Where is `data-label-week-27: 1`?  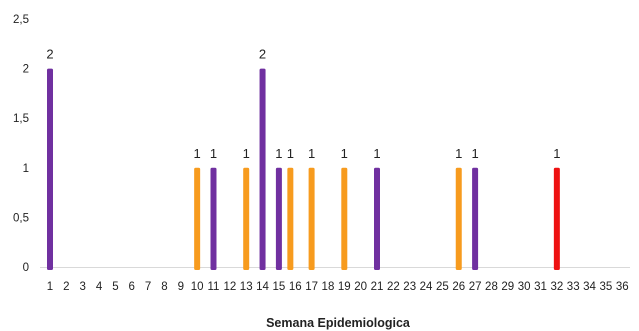
data-label-week-27: 1 is located at coordinates (474, 153).